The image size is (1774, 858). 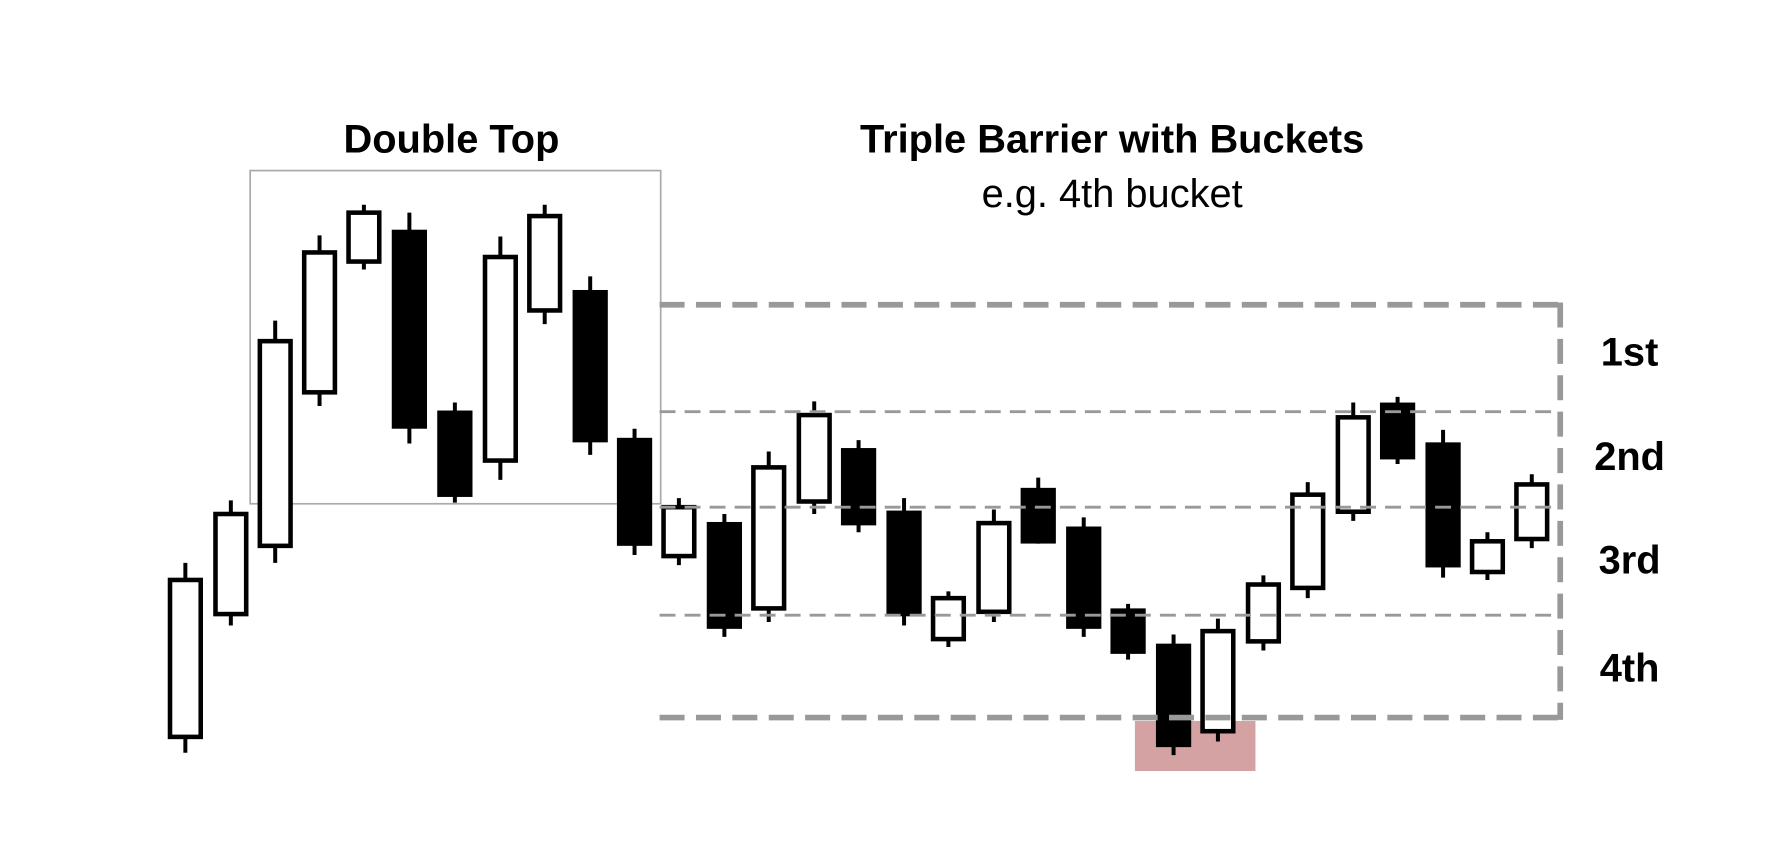 I want to click on triple-barrier-title: Triple Barrier with Buckets, so click(x=1112, y=140).